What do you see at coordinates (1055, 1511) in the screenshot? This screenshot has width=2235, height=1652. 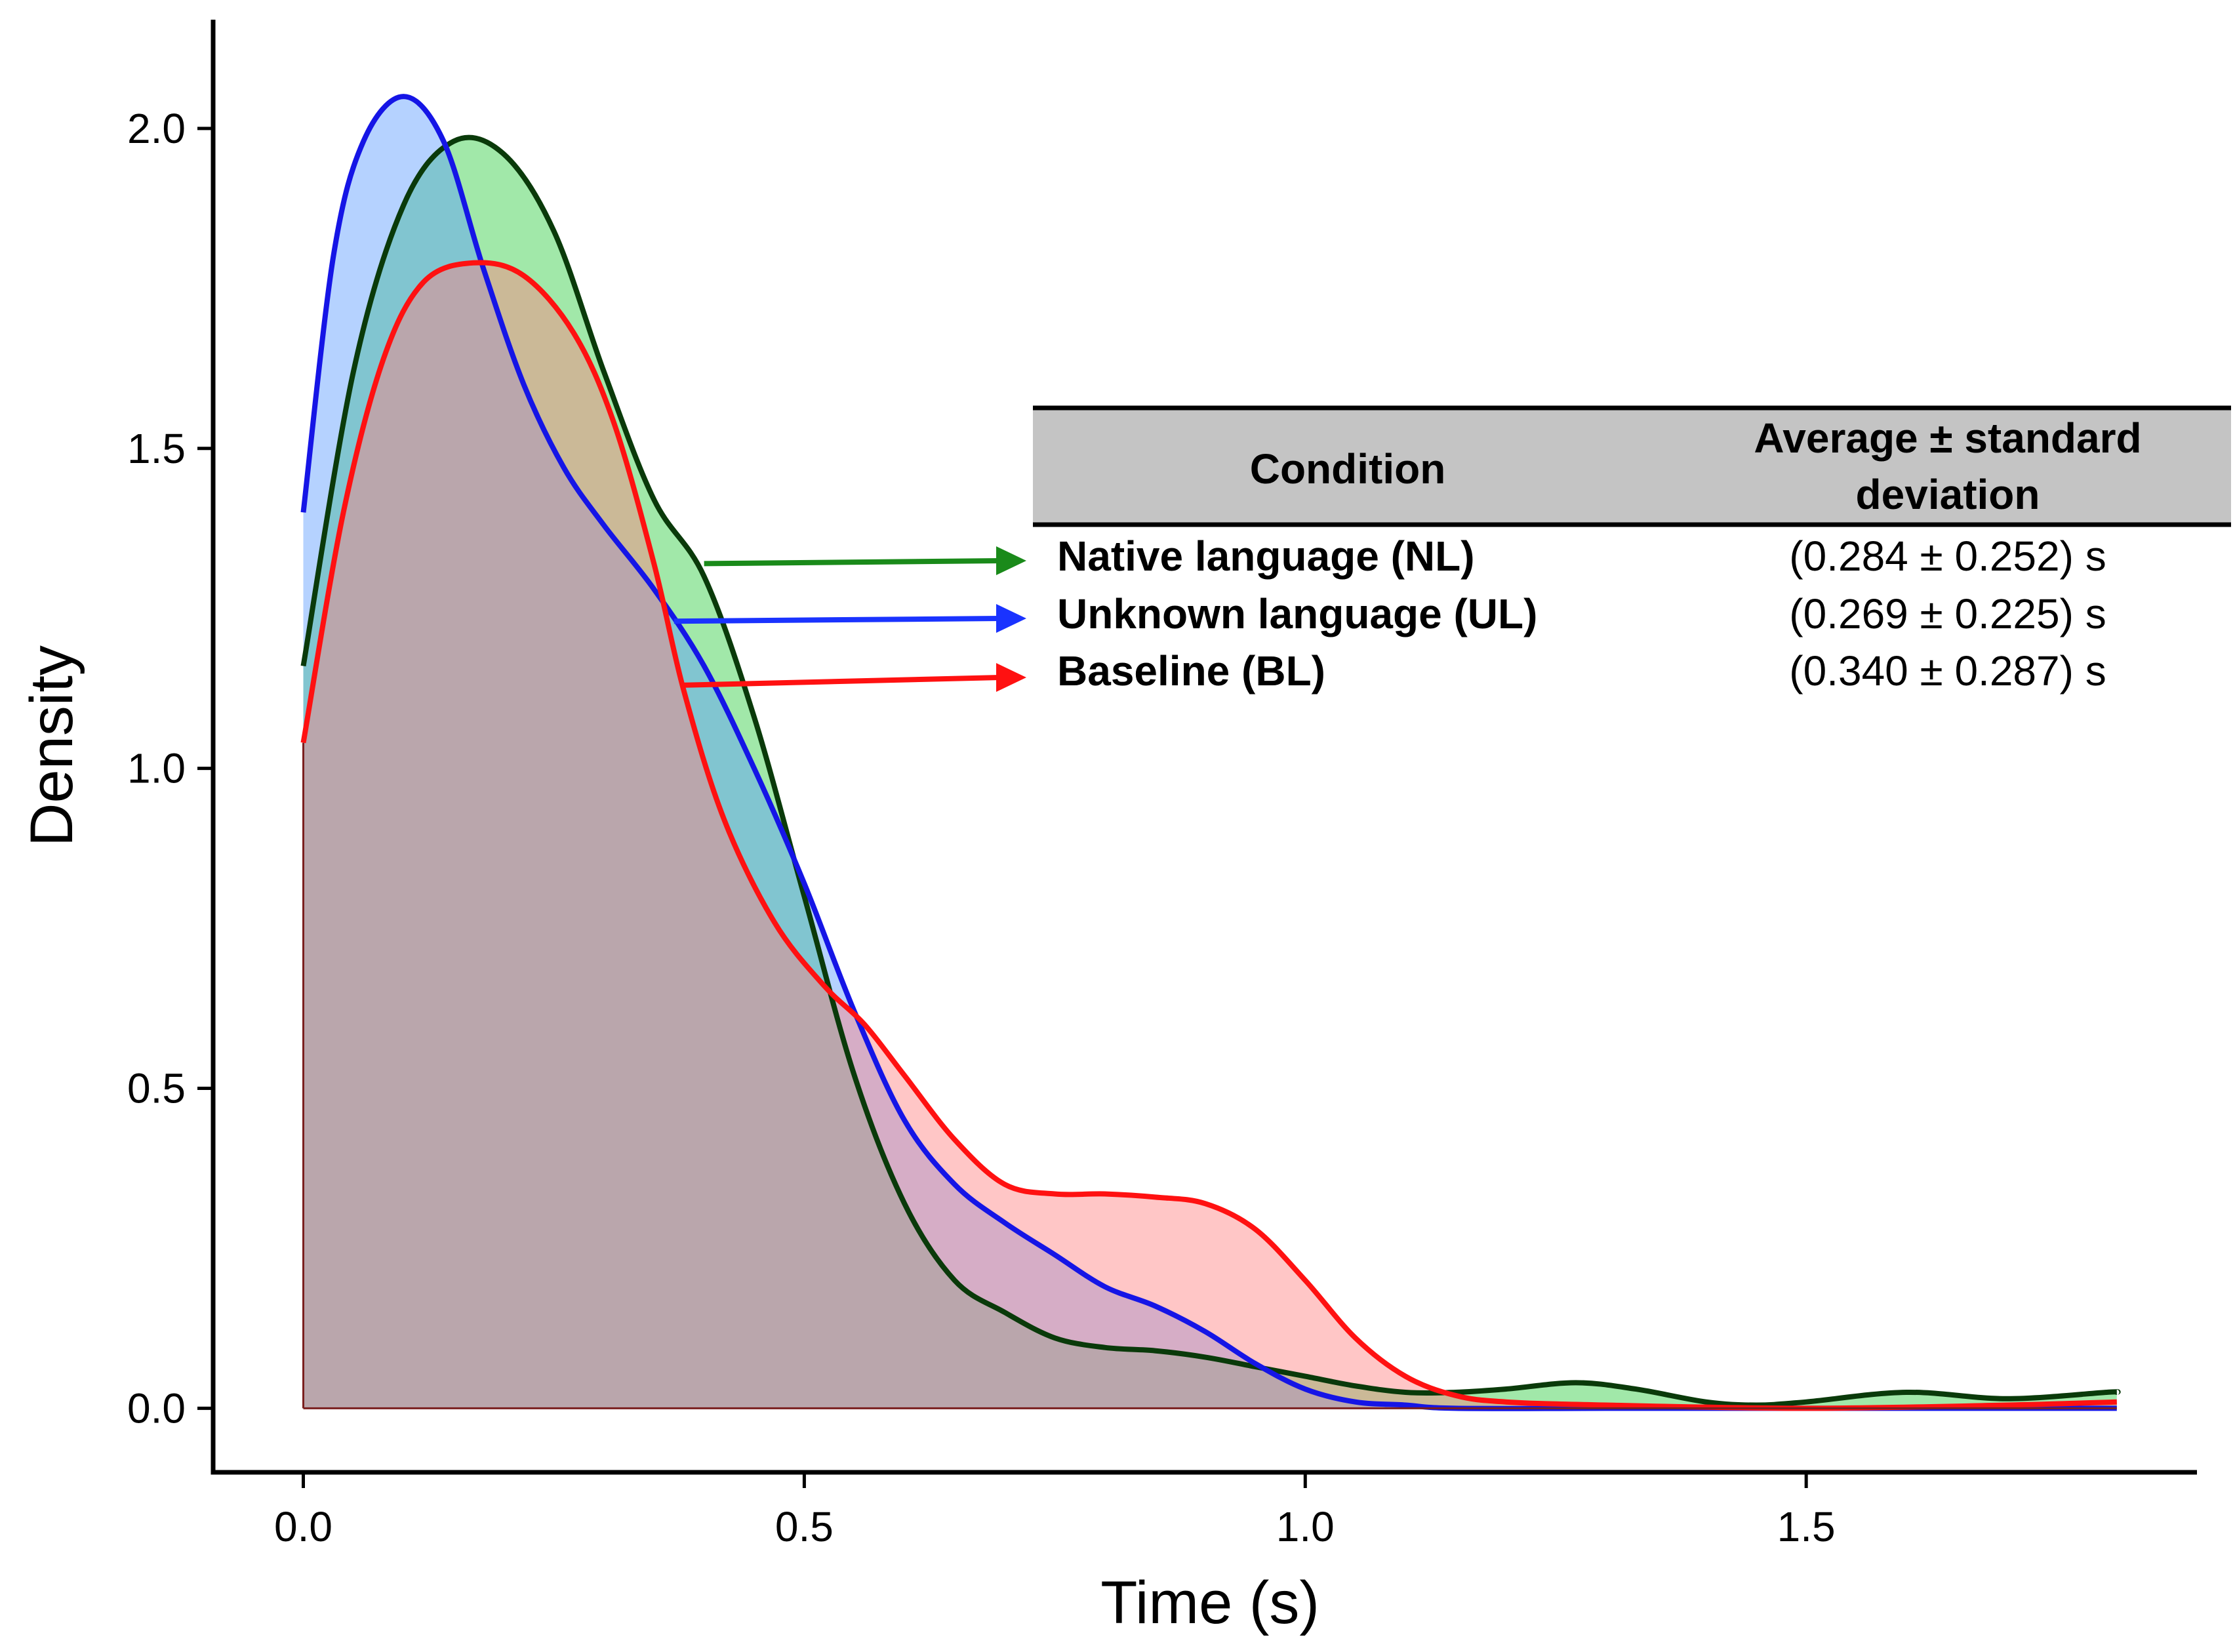 I see `x-ticks: 0.0 0.5 1.0 1.5` at bounding box center [1055, 1511].